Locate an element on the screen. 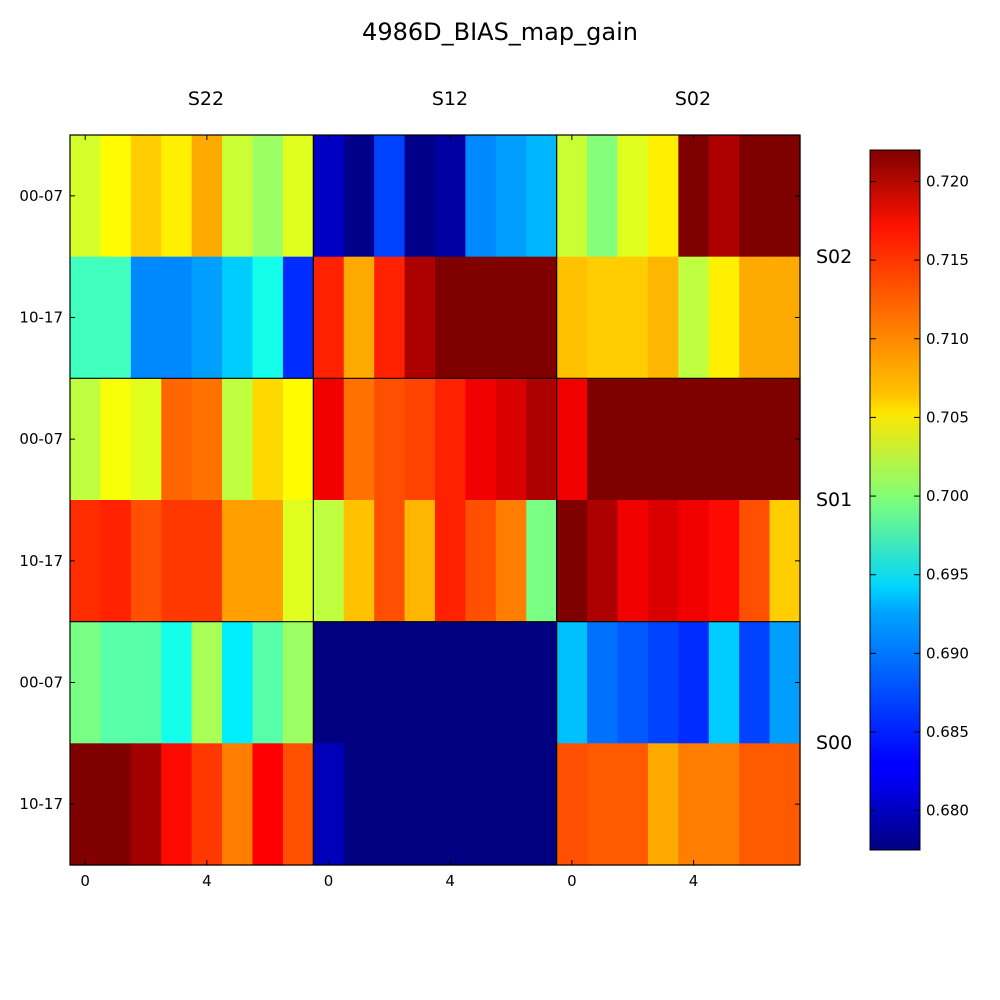 Image resolution: width=1000 pixels, height=1000 pixels. colorbar-tick-label: 0.680 is located at coordinates (947, 811).